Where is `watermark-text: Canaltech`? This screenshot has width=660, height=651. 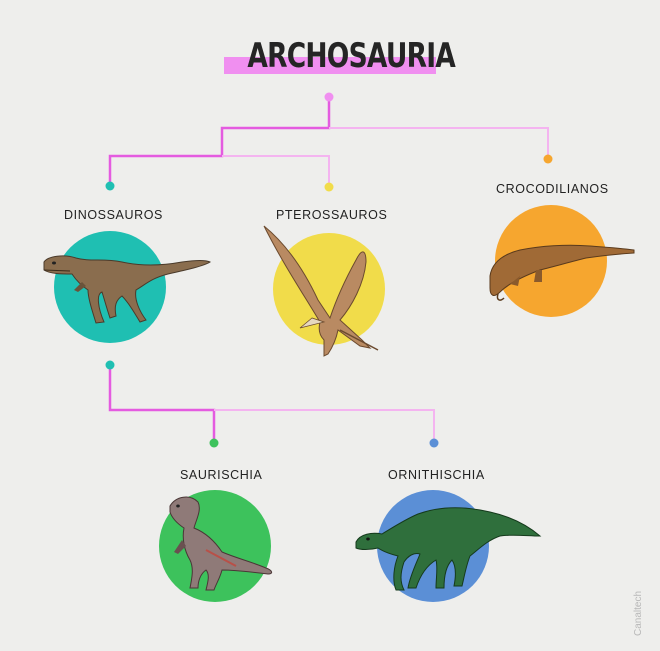 watermark-text: Canaltech is located at coordinates (638, 613).